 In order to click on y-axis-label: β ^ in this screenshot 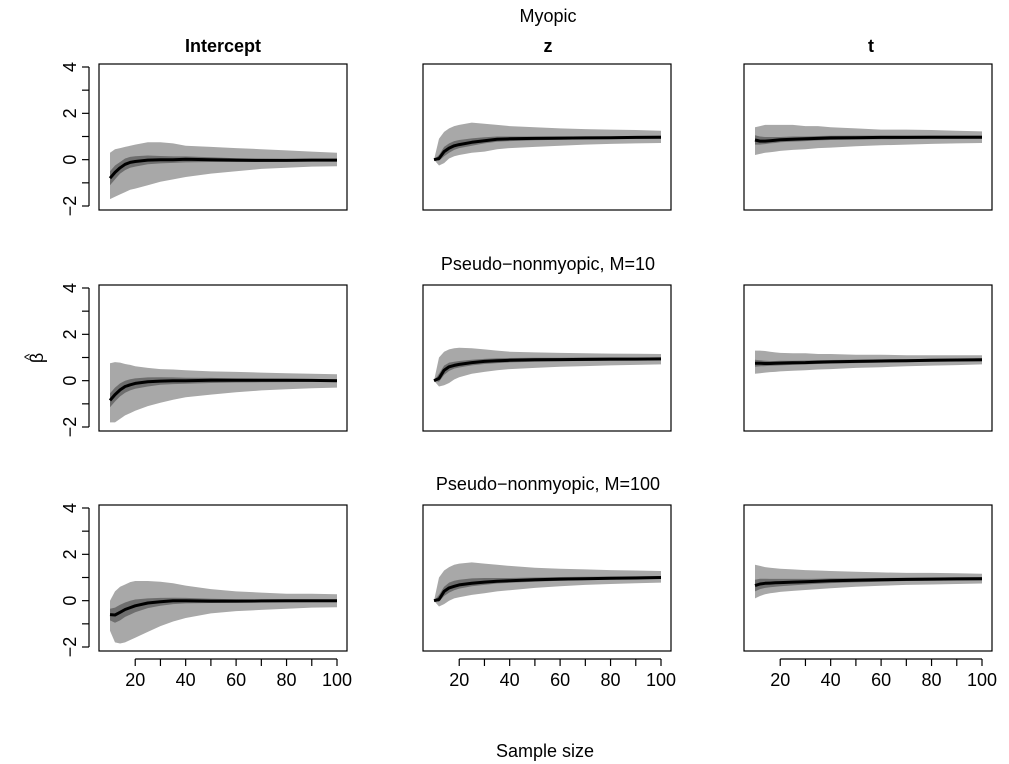, I will do `click(34, 358)`.